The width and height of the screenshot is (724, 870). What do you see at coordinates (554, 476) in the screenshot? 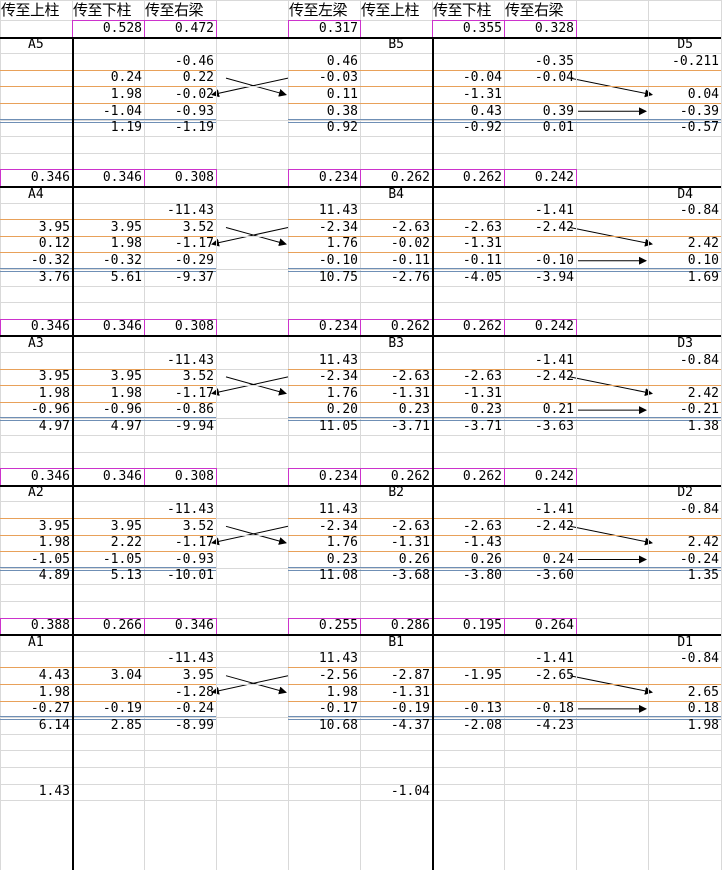
I see `value-cell: 0.242` at bounding box center [554, 476].